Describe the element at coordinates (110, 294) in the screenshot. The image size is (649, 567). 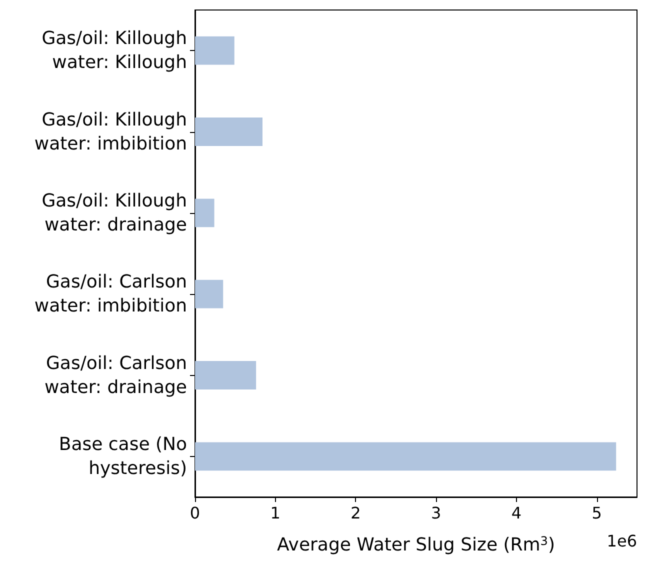
I see `y-tick-label: Gas/oil: Carlson water: imbibition` at that location.